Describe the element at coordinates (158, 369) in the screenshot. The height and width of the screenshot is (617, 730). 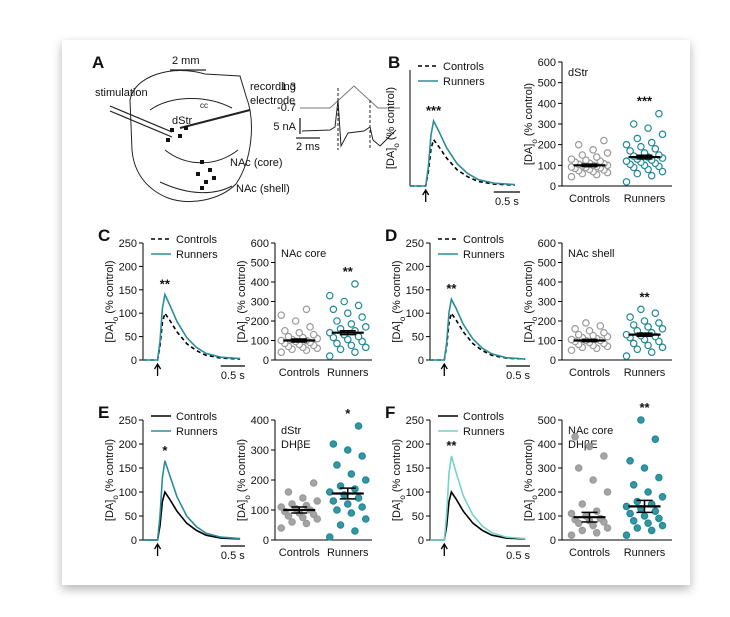
I see `stimulus-arrow` at that location.